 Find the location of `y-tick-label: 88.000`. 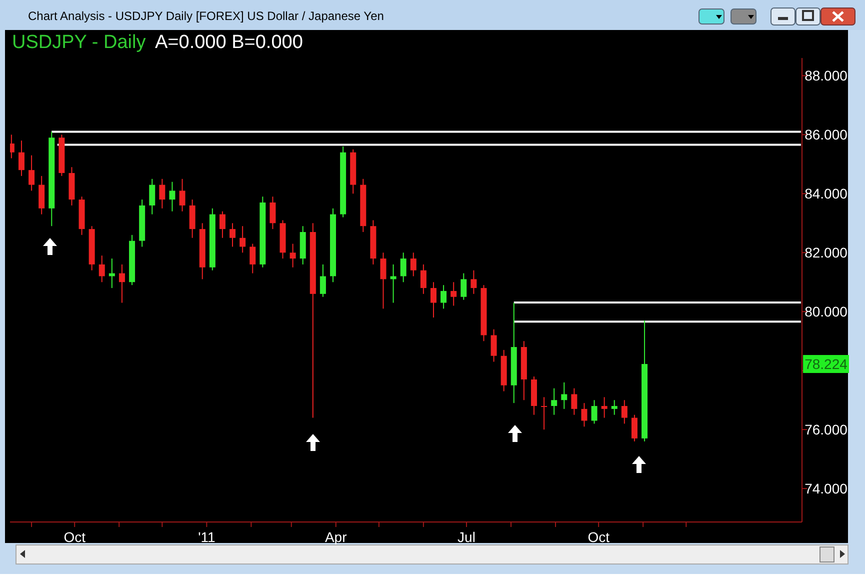

y-tick-label: 88.000 is located at coordinates (826, 76).